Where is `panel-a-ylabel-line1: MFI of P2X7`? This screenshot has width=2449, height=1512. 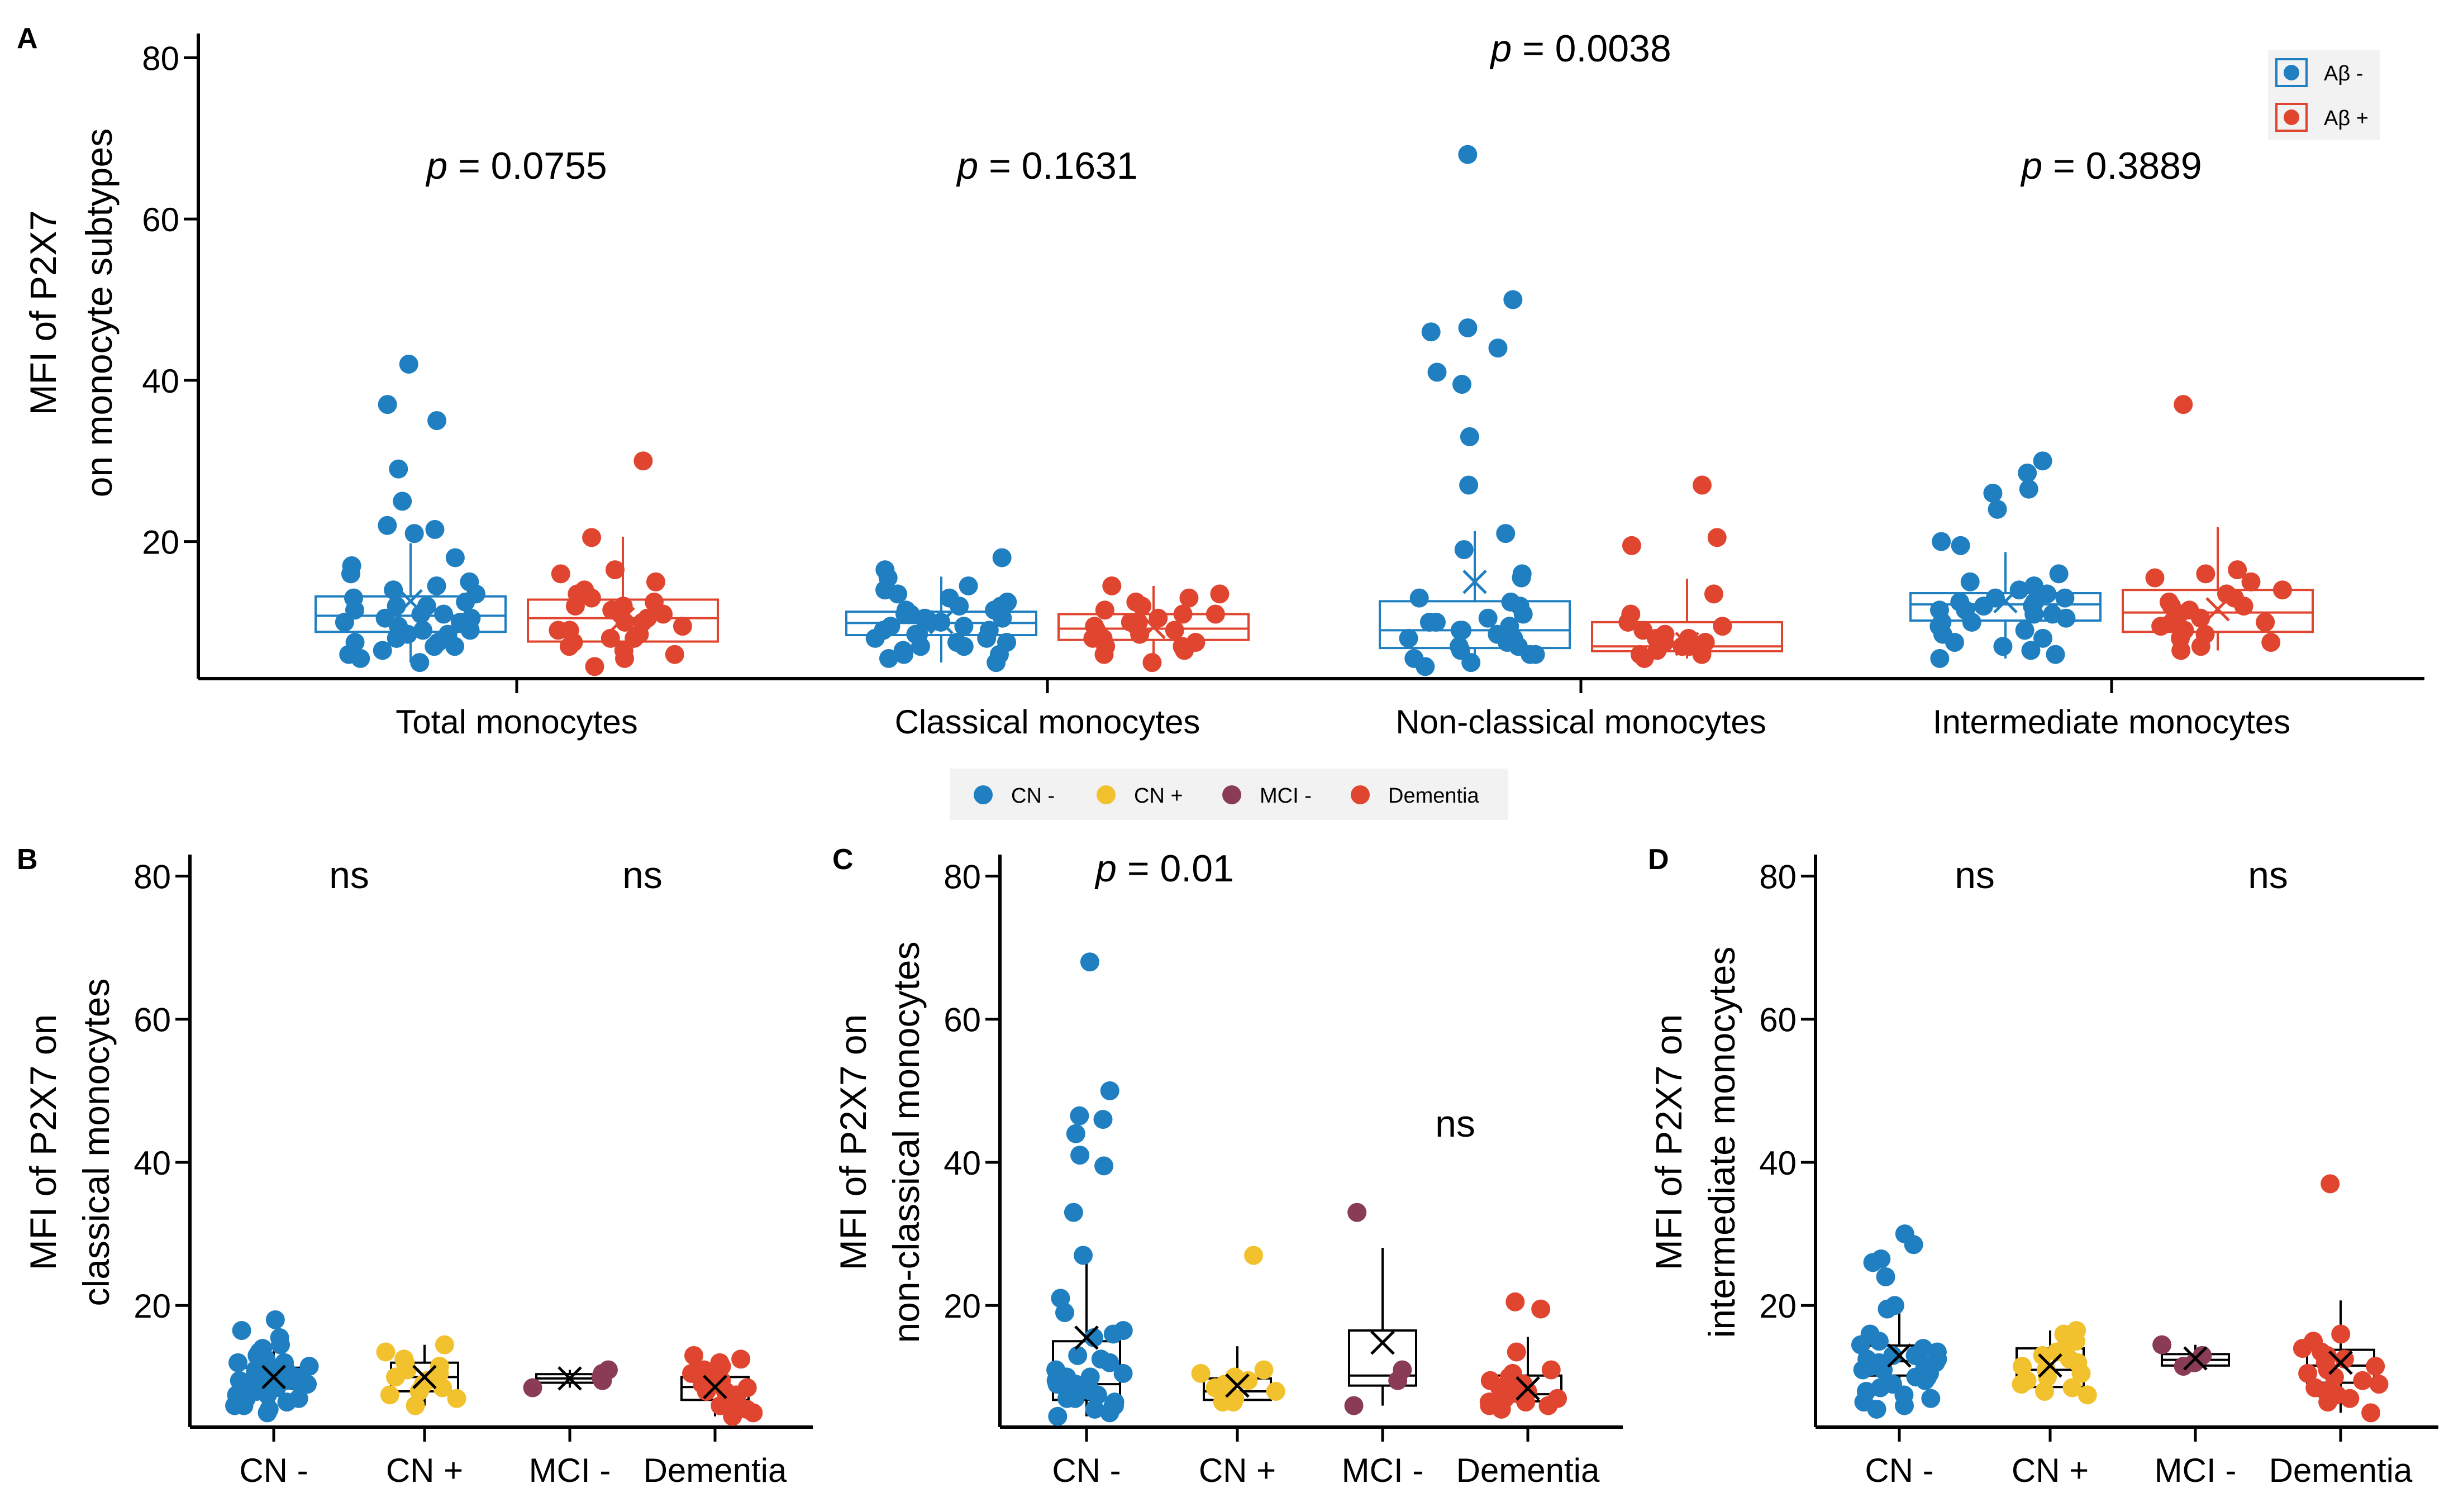
panel-a-ylabel-line1: MFI of P2X7 is located at coordinates (43, 314).